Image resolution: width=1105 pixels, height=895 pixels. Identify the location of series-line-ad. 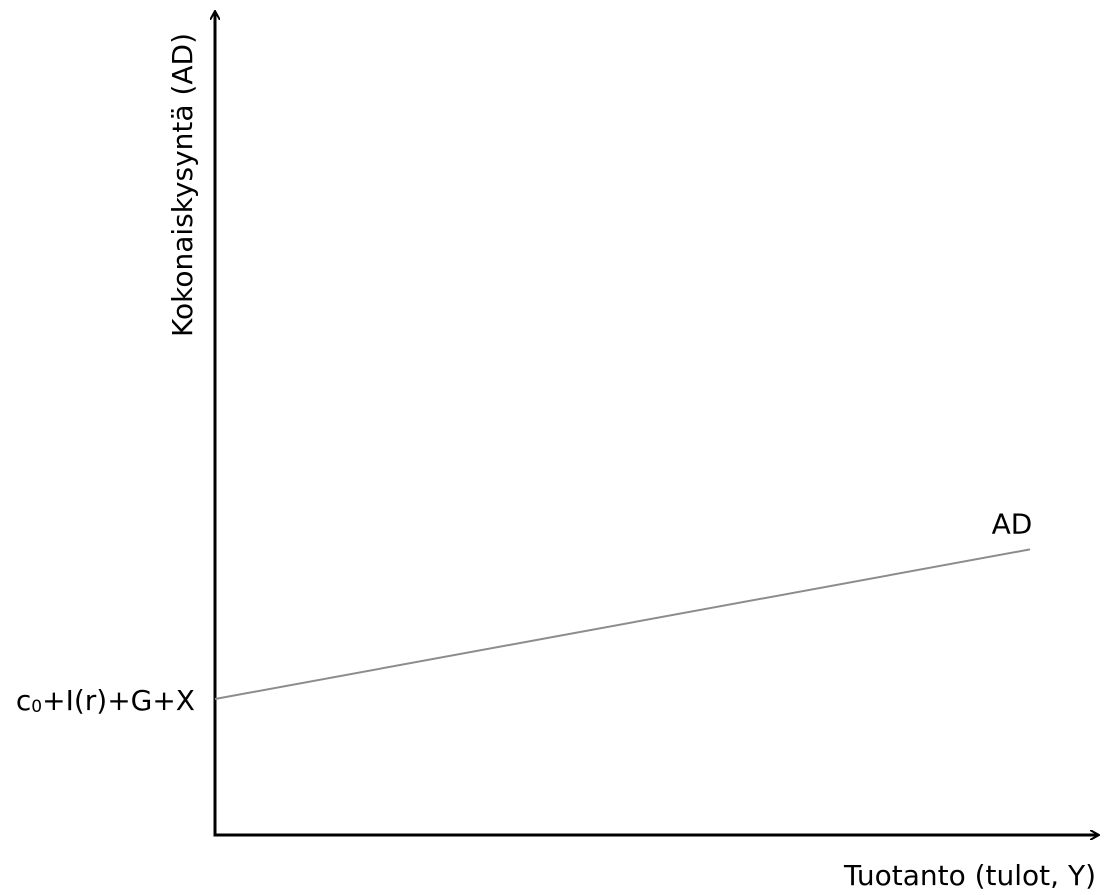
(622, 624).